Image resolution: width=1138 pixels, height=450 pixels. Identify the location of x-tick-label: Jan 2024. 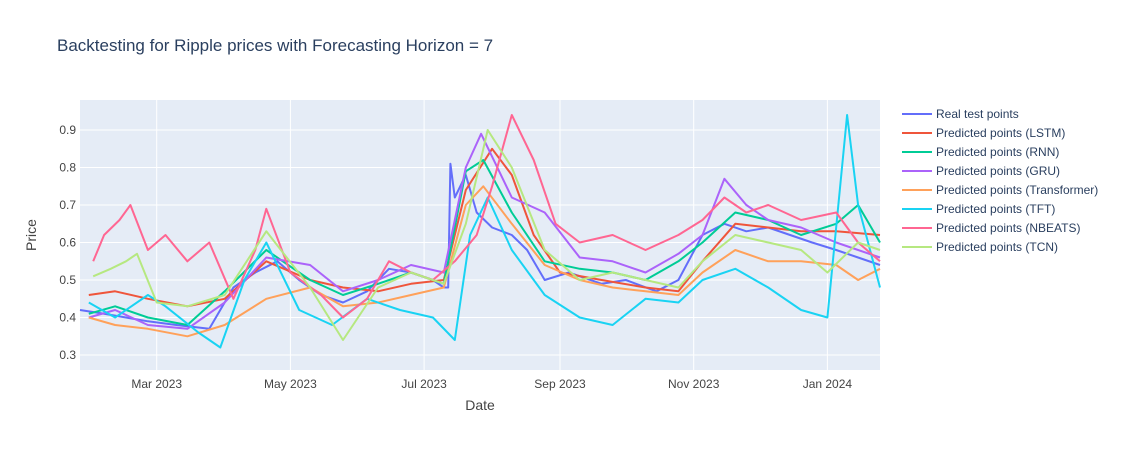
(828, 384).